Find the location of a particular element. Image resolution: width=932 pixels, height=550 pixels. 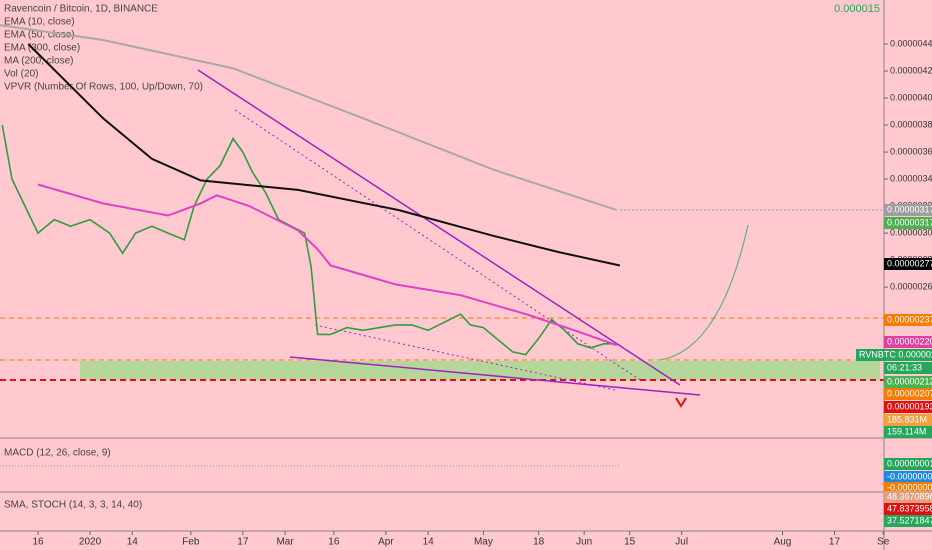

pane-label: SMA, STOCH (14, 3, 3, 14, 40) is located at coordinates (73, 505).